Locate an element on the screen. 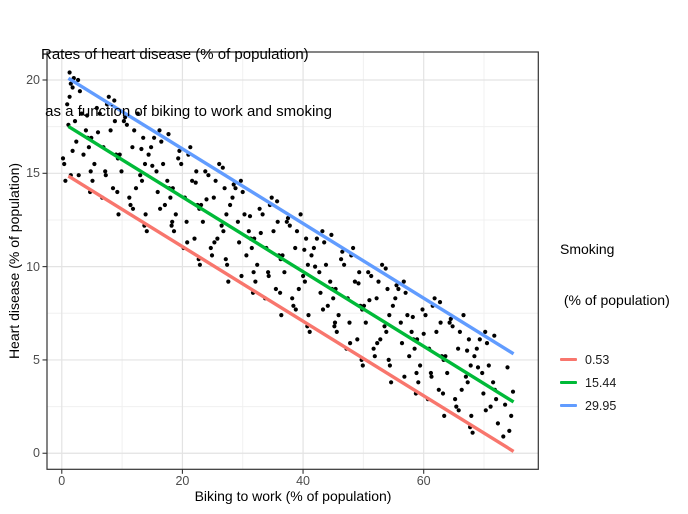  y-tick-label: 15 is located at coordinates (33, 173).